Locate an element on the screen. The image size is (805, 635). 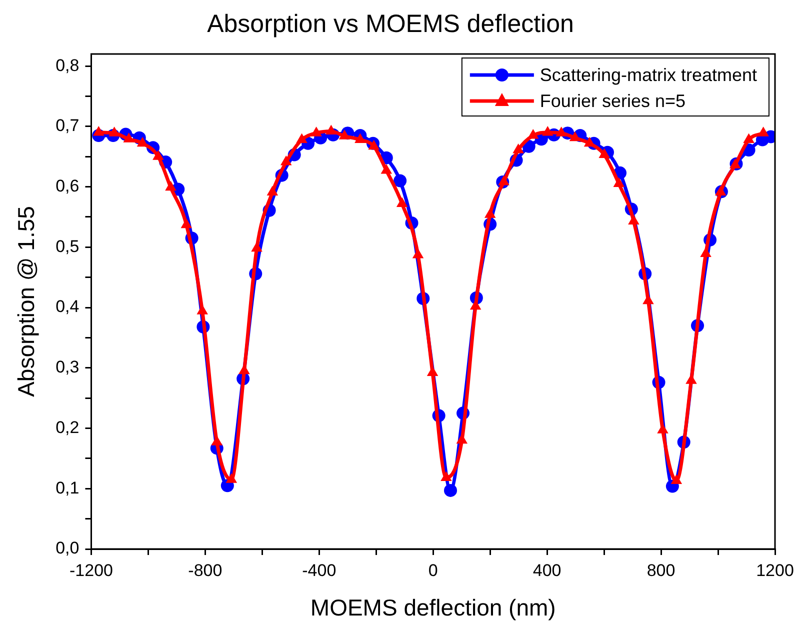
x-tick-label: -800 is located at coordinates (205, 570).